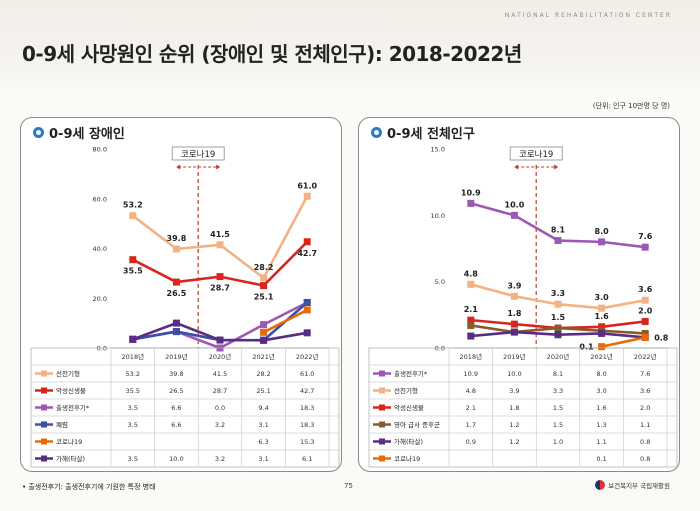 This screenshot has height=511, width=700. Describe the element at coordinates (62, 424) in the screenshot. I see `legend-label: 폐렴` at that location.